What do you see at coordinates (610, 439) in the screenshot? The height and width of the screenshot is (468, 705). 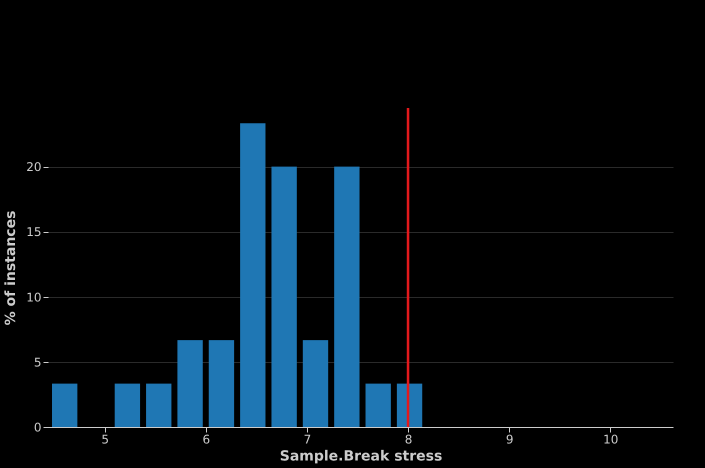 I see `x-tick-label: 10` at bounding box center [610, 439].